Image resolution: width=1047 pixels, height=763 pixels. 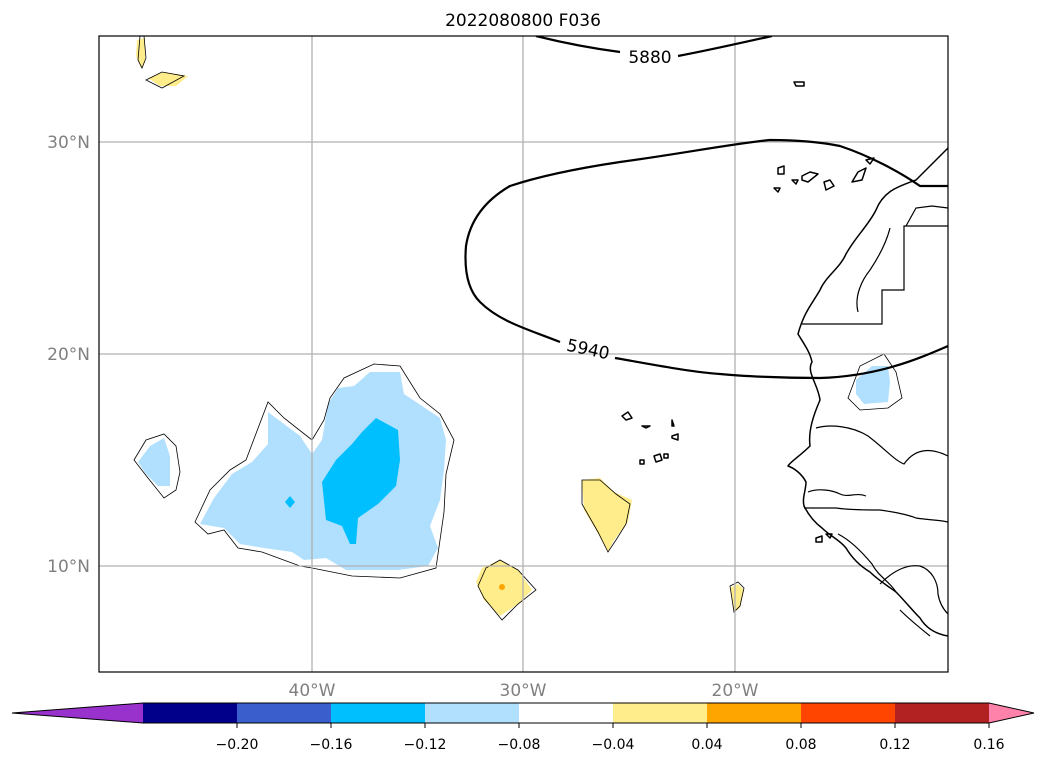 What do you see at coordinates (800, 745) in the screenshot?
I see `colorbar-tick-label: 0.08` at bounding box center [800, 745].